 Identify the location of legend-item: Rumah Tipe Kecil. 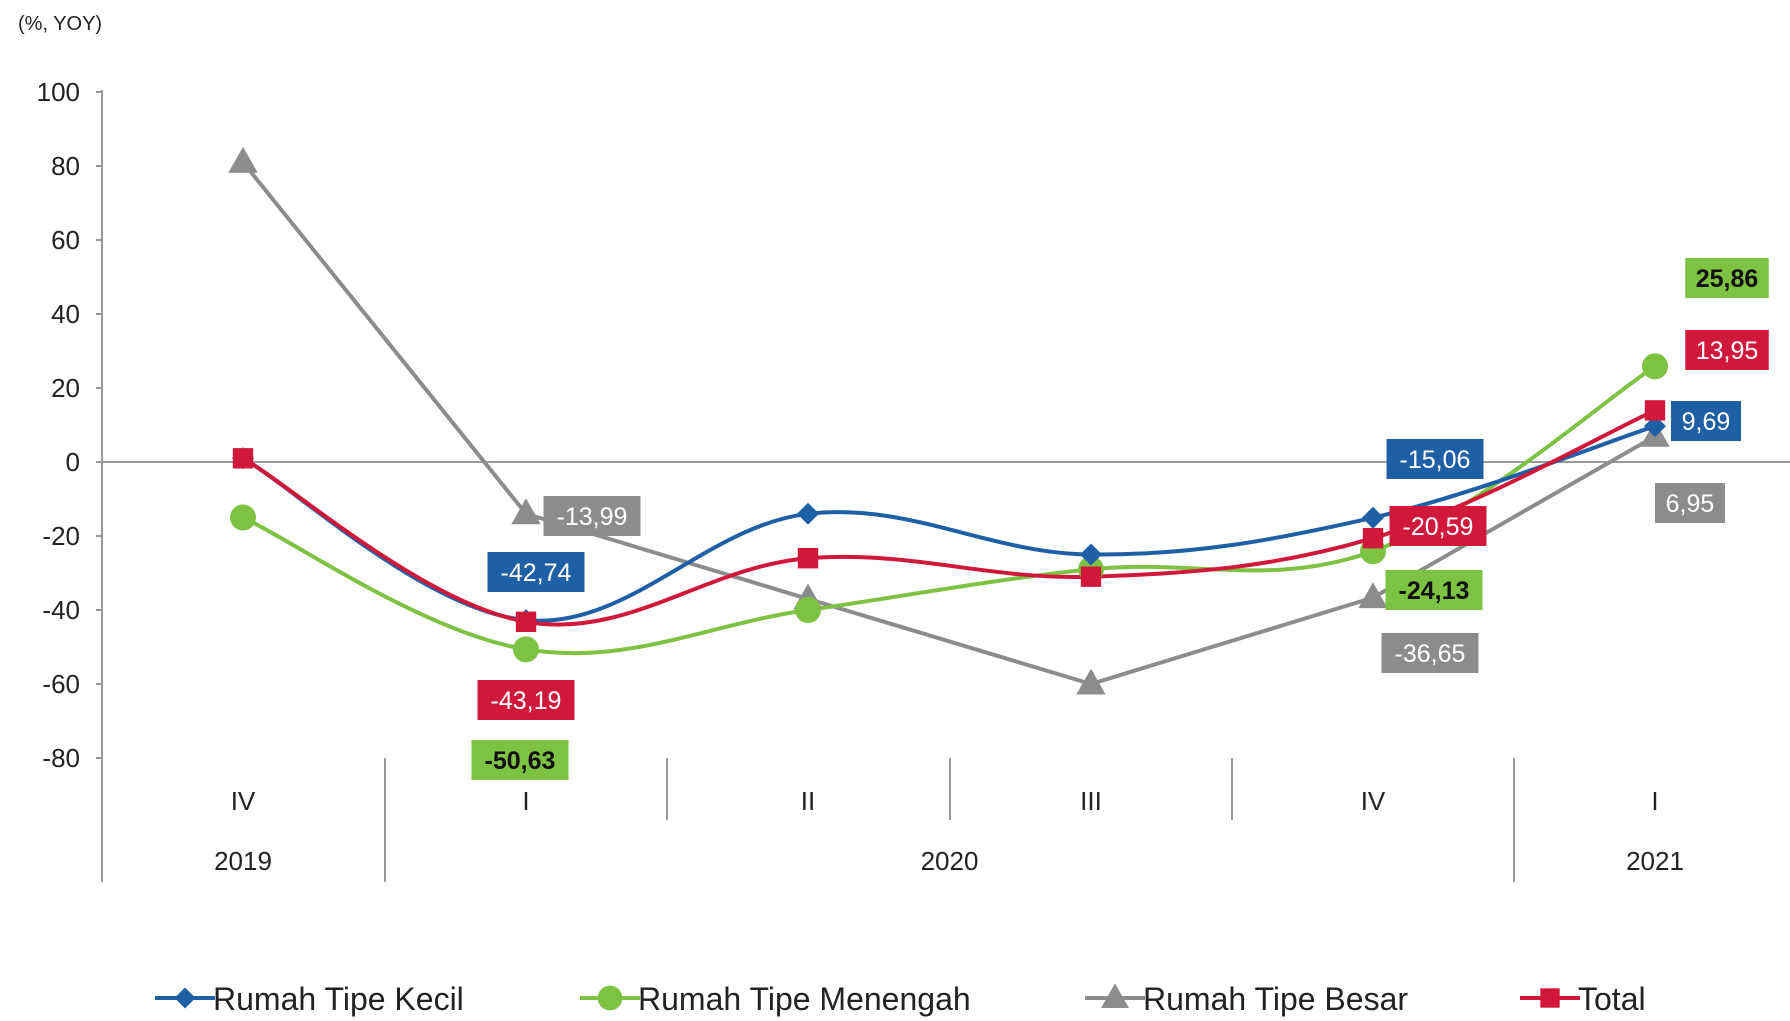
(309, 999).